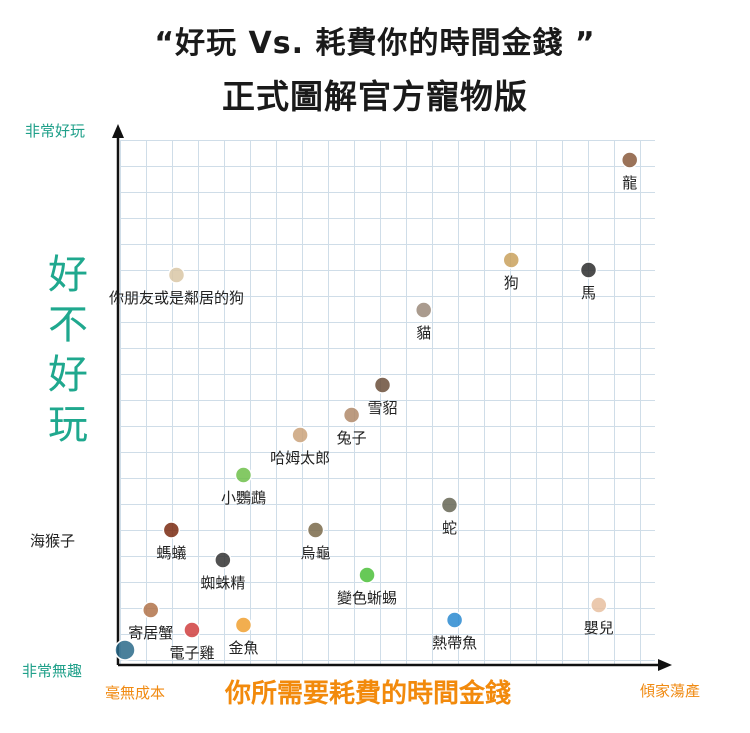 The width and height of the screenshot is (750, 733). Describe the element at coordinates (351, 438) in the screenshot. I see `point-label: 兔子` at that location.